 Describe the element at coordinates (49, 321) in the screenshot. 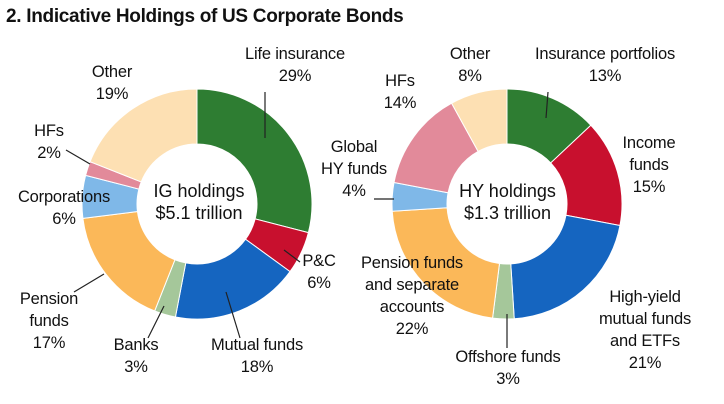

I see `ig-label-pension-funds: Pension funds 17%` at that location.